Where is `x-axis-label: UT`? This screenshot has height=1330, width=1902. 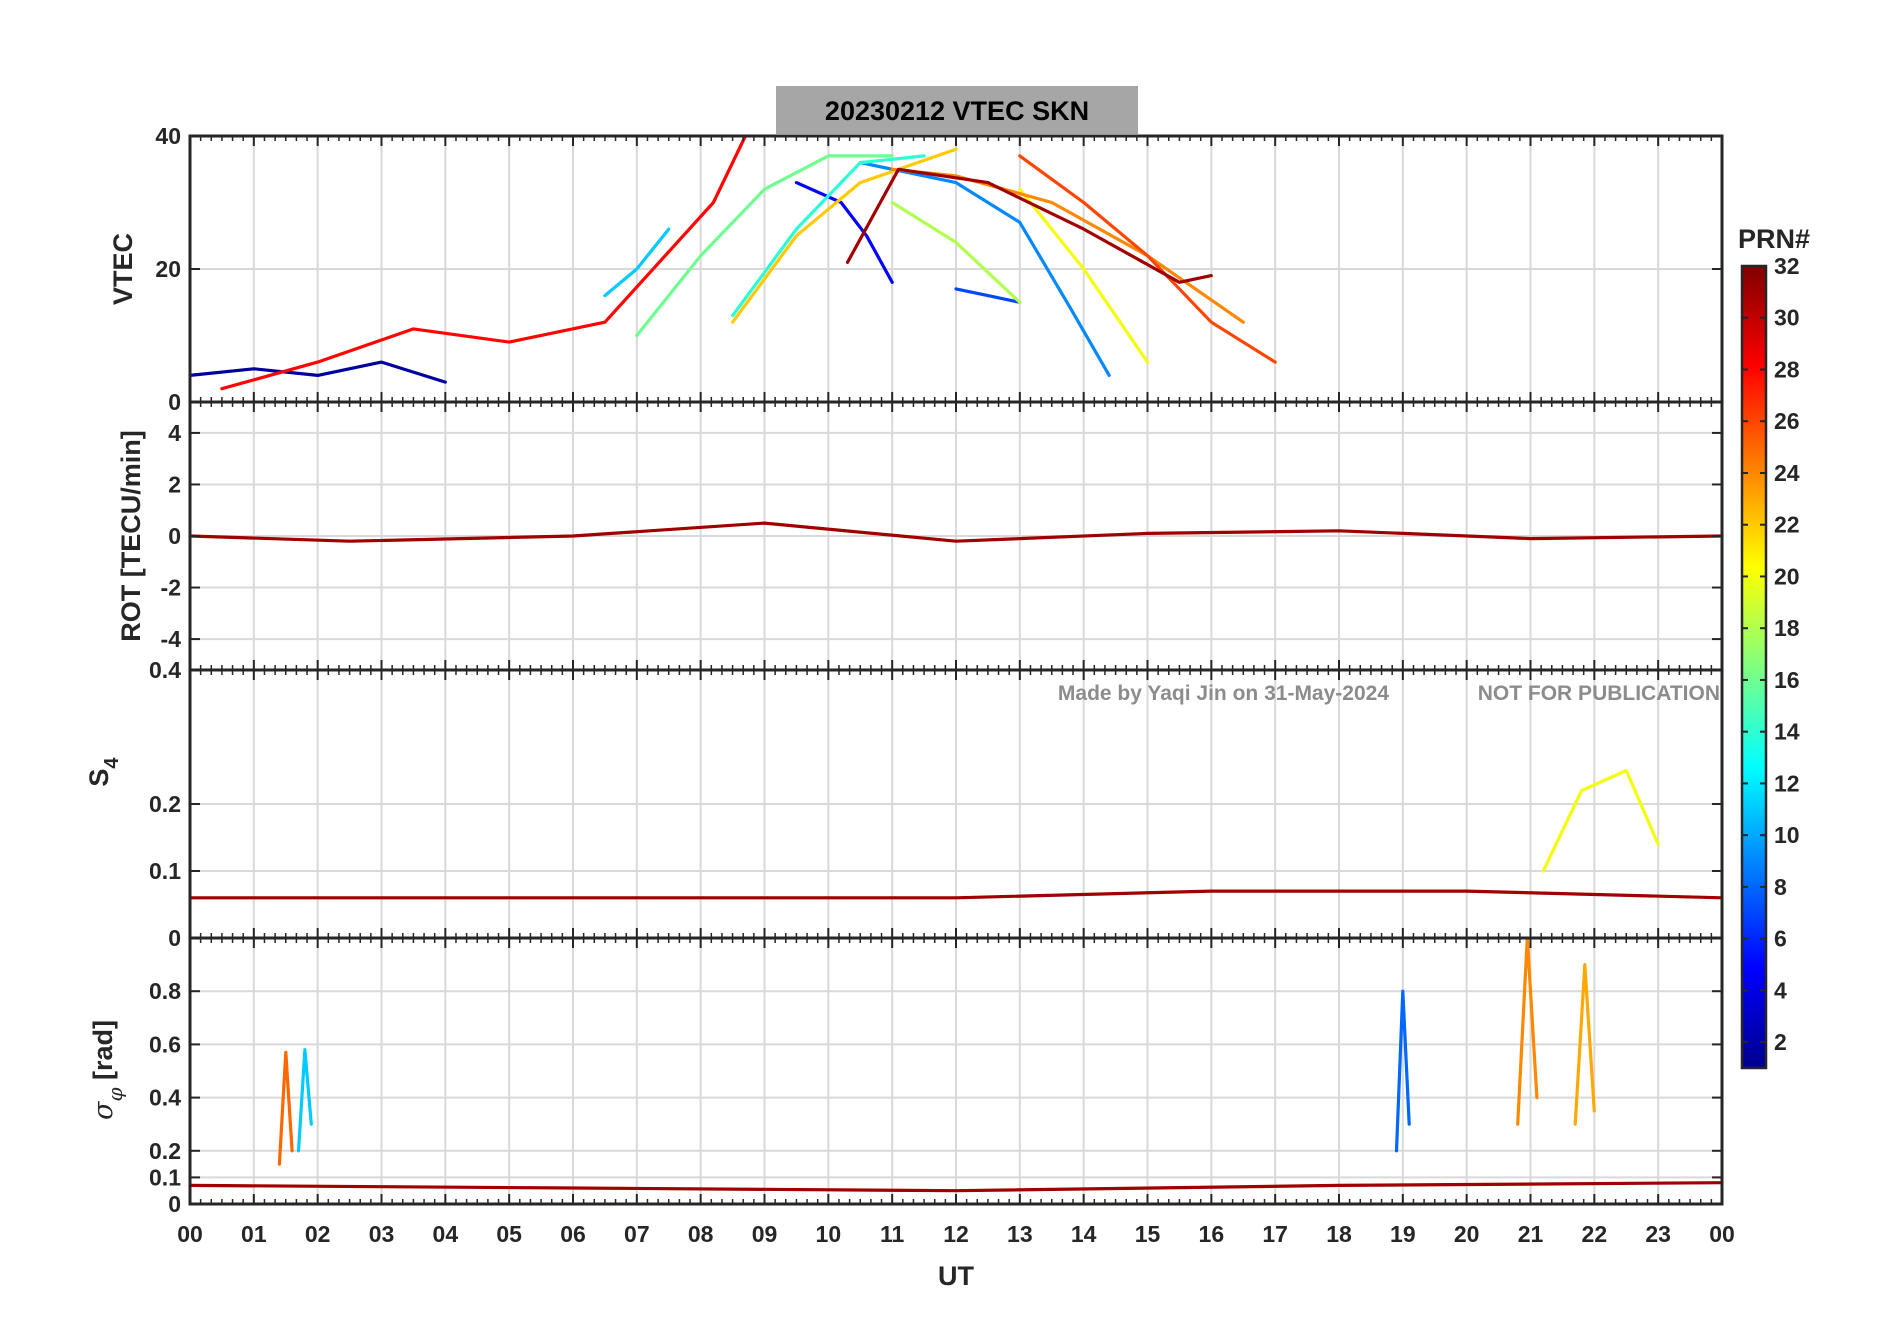 x-axis-label: UT is located at coordinates (956, 1276).